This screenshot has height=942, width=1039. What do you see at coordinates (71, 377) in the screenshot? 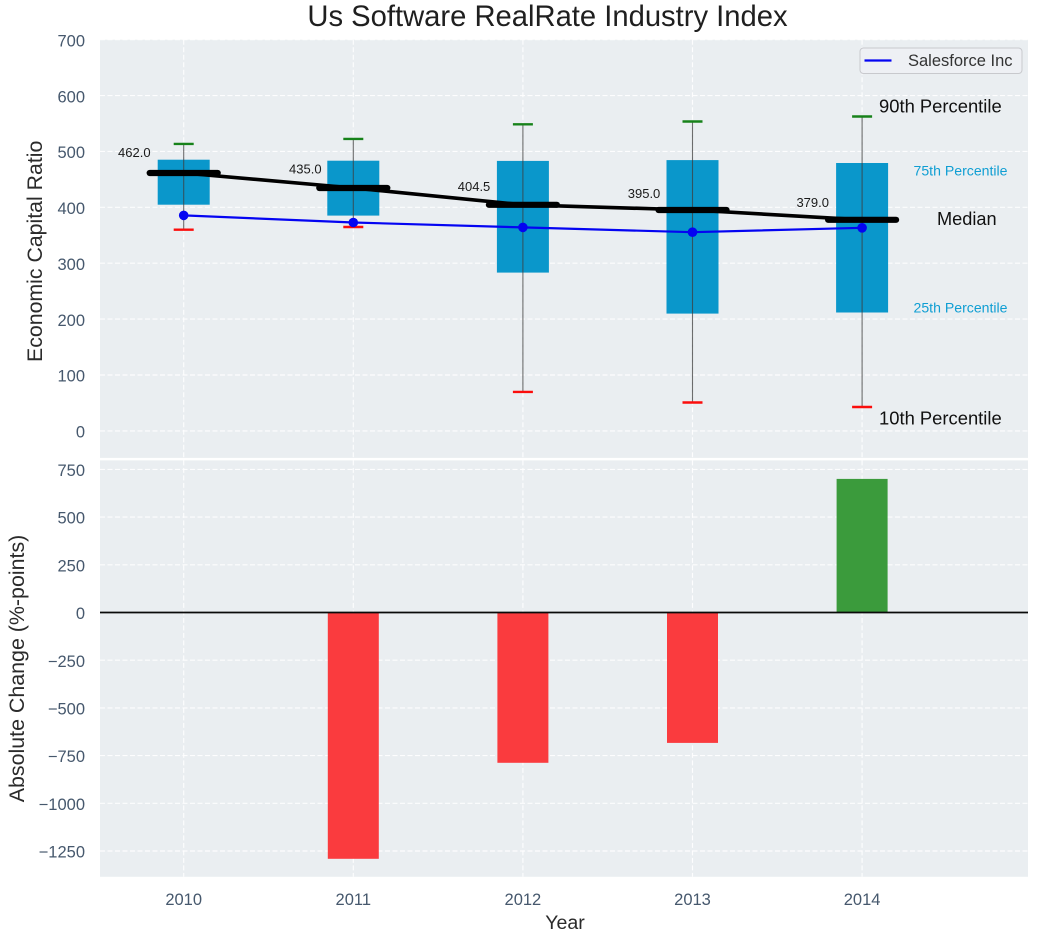
I see `svg-text: 100` at bounding box center [71, 377].